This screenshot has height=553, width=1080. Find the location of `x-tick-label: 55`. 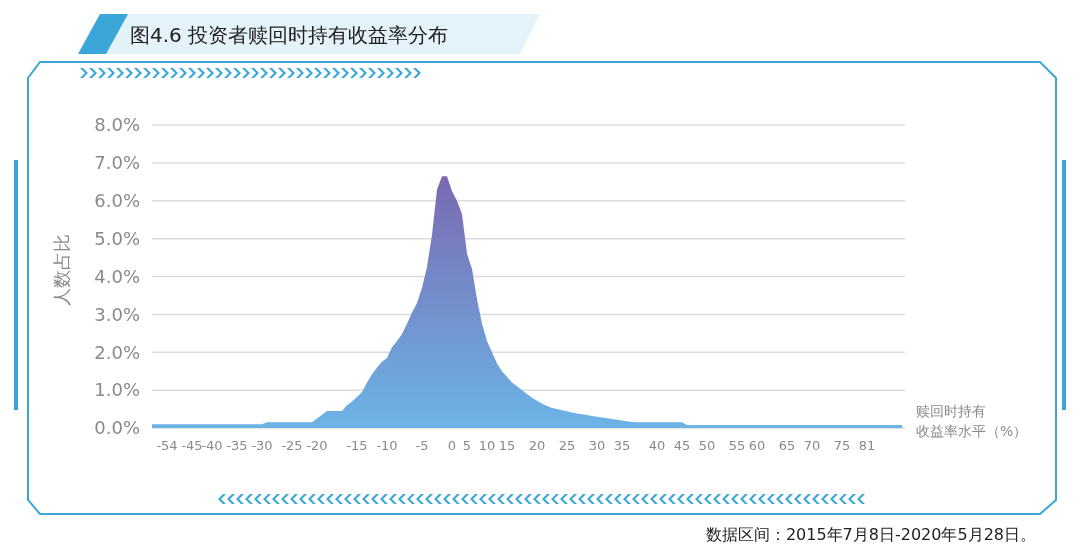

x-tick-label: 55 is located at coordinates (737, 445).